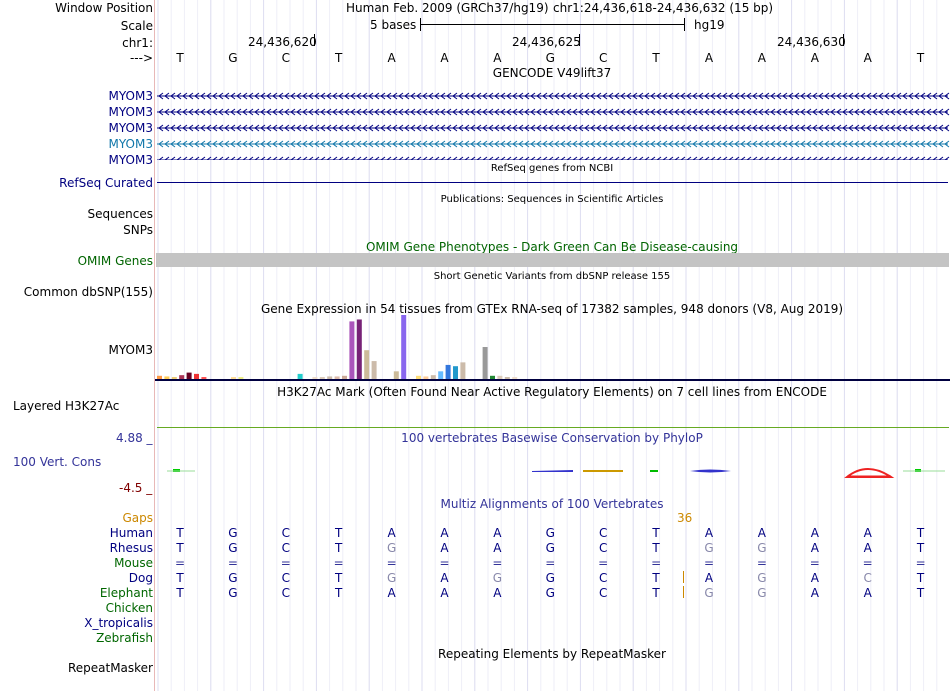 This screenshot has width=950, height=691. I want to click on phylop-label: 100 Vert. Cons, so click(57, 462).